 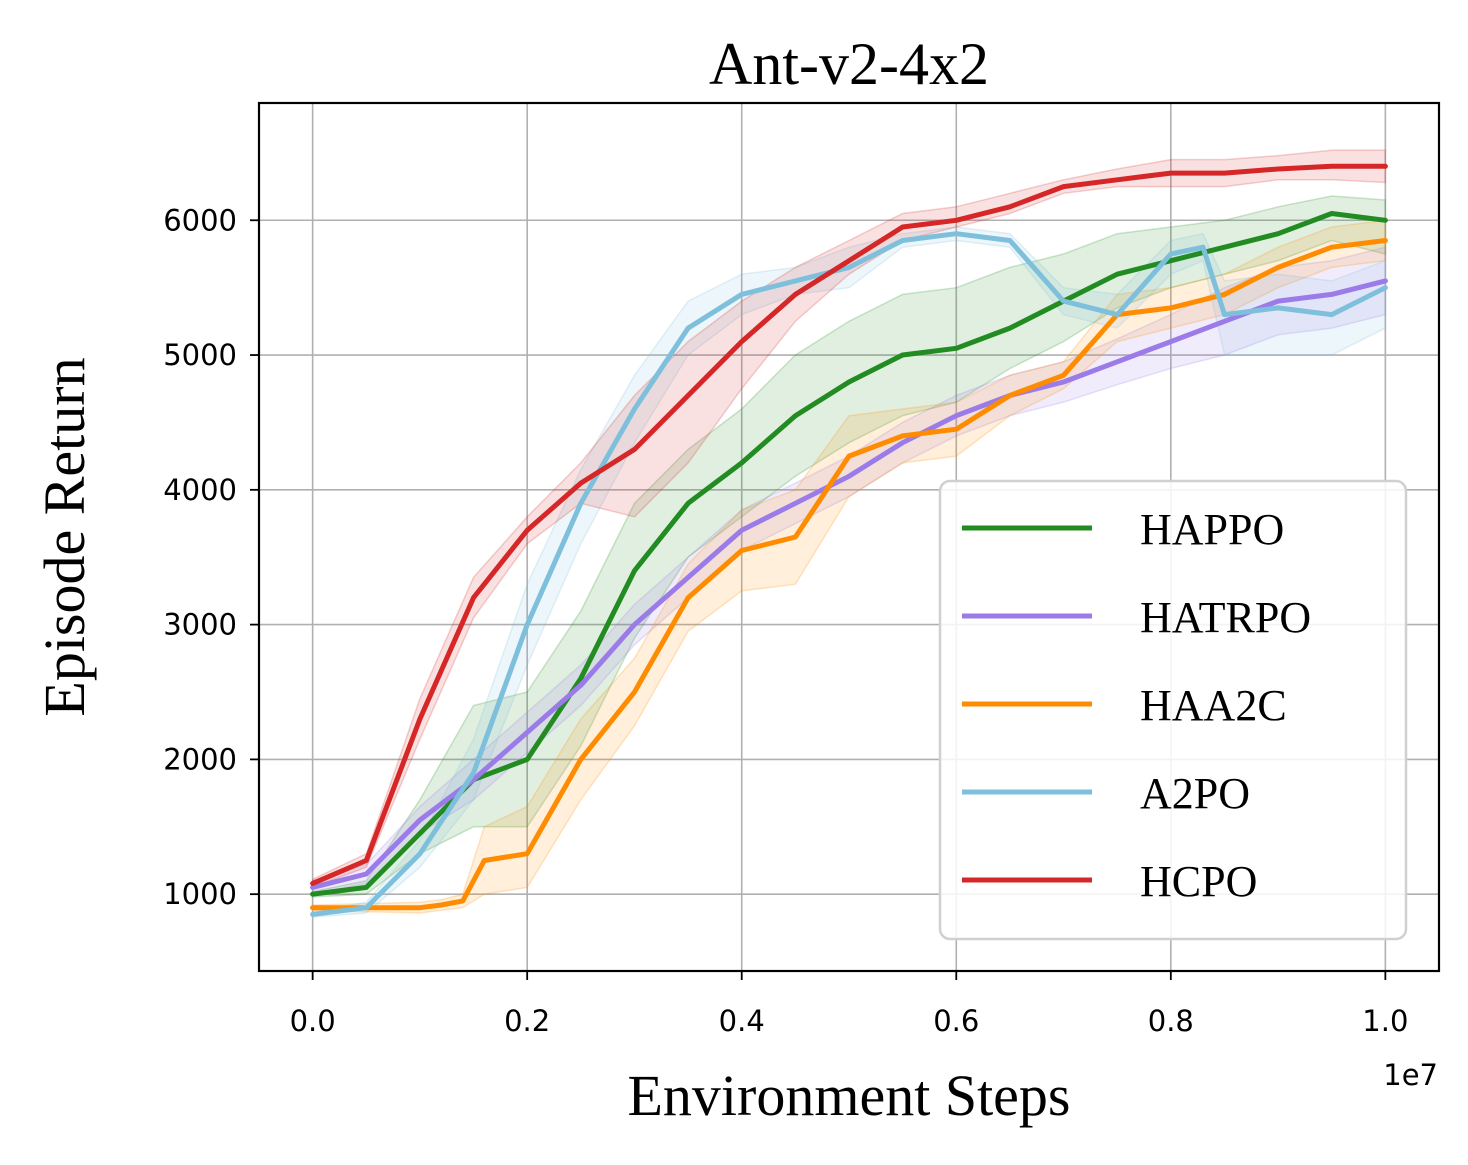 I want to click on x-axis-multiplier: 1e7, so click(x=1410, y=1075).